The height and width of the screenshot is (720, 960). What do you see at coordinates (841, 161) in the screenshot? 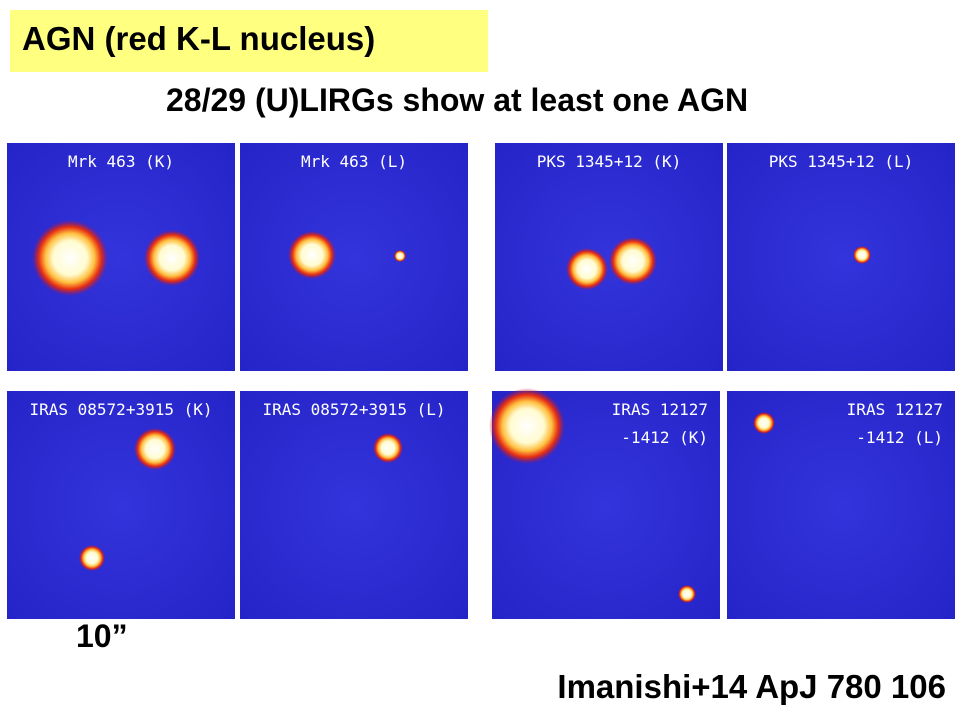
I see `panel-label: PKS 1345+12 (L)` at bounding box center [841, 161].